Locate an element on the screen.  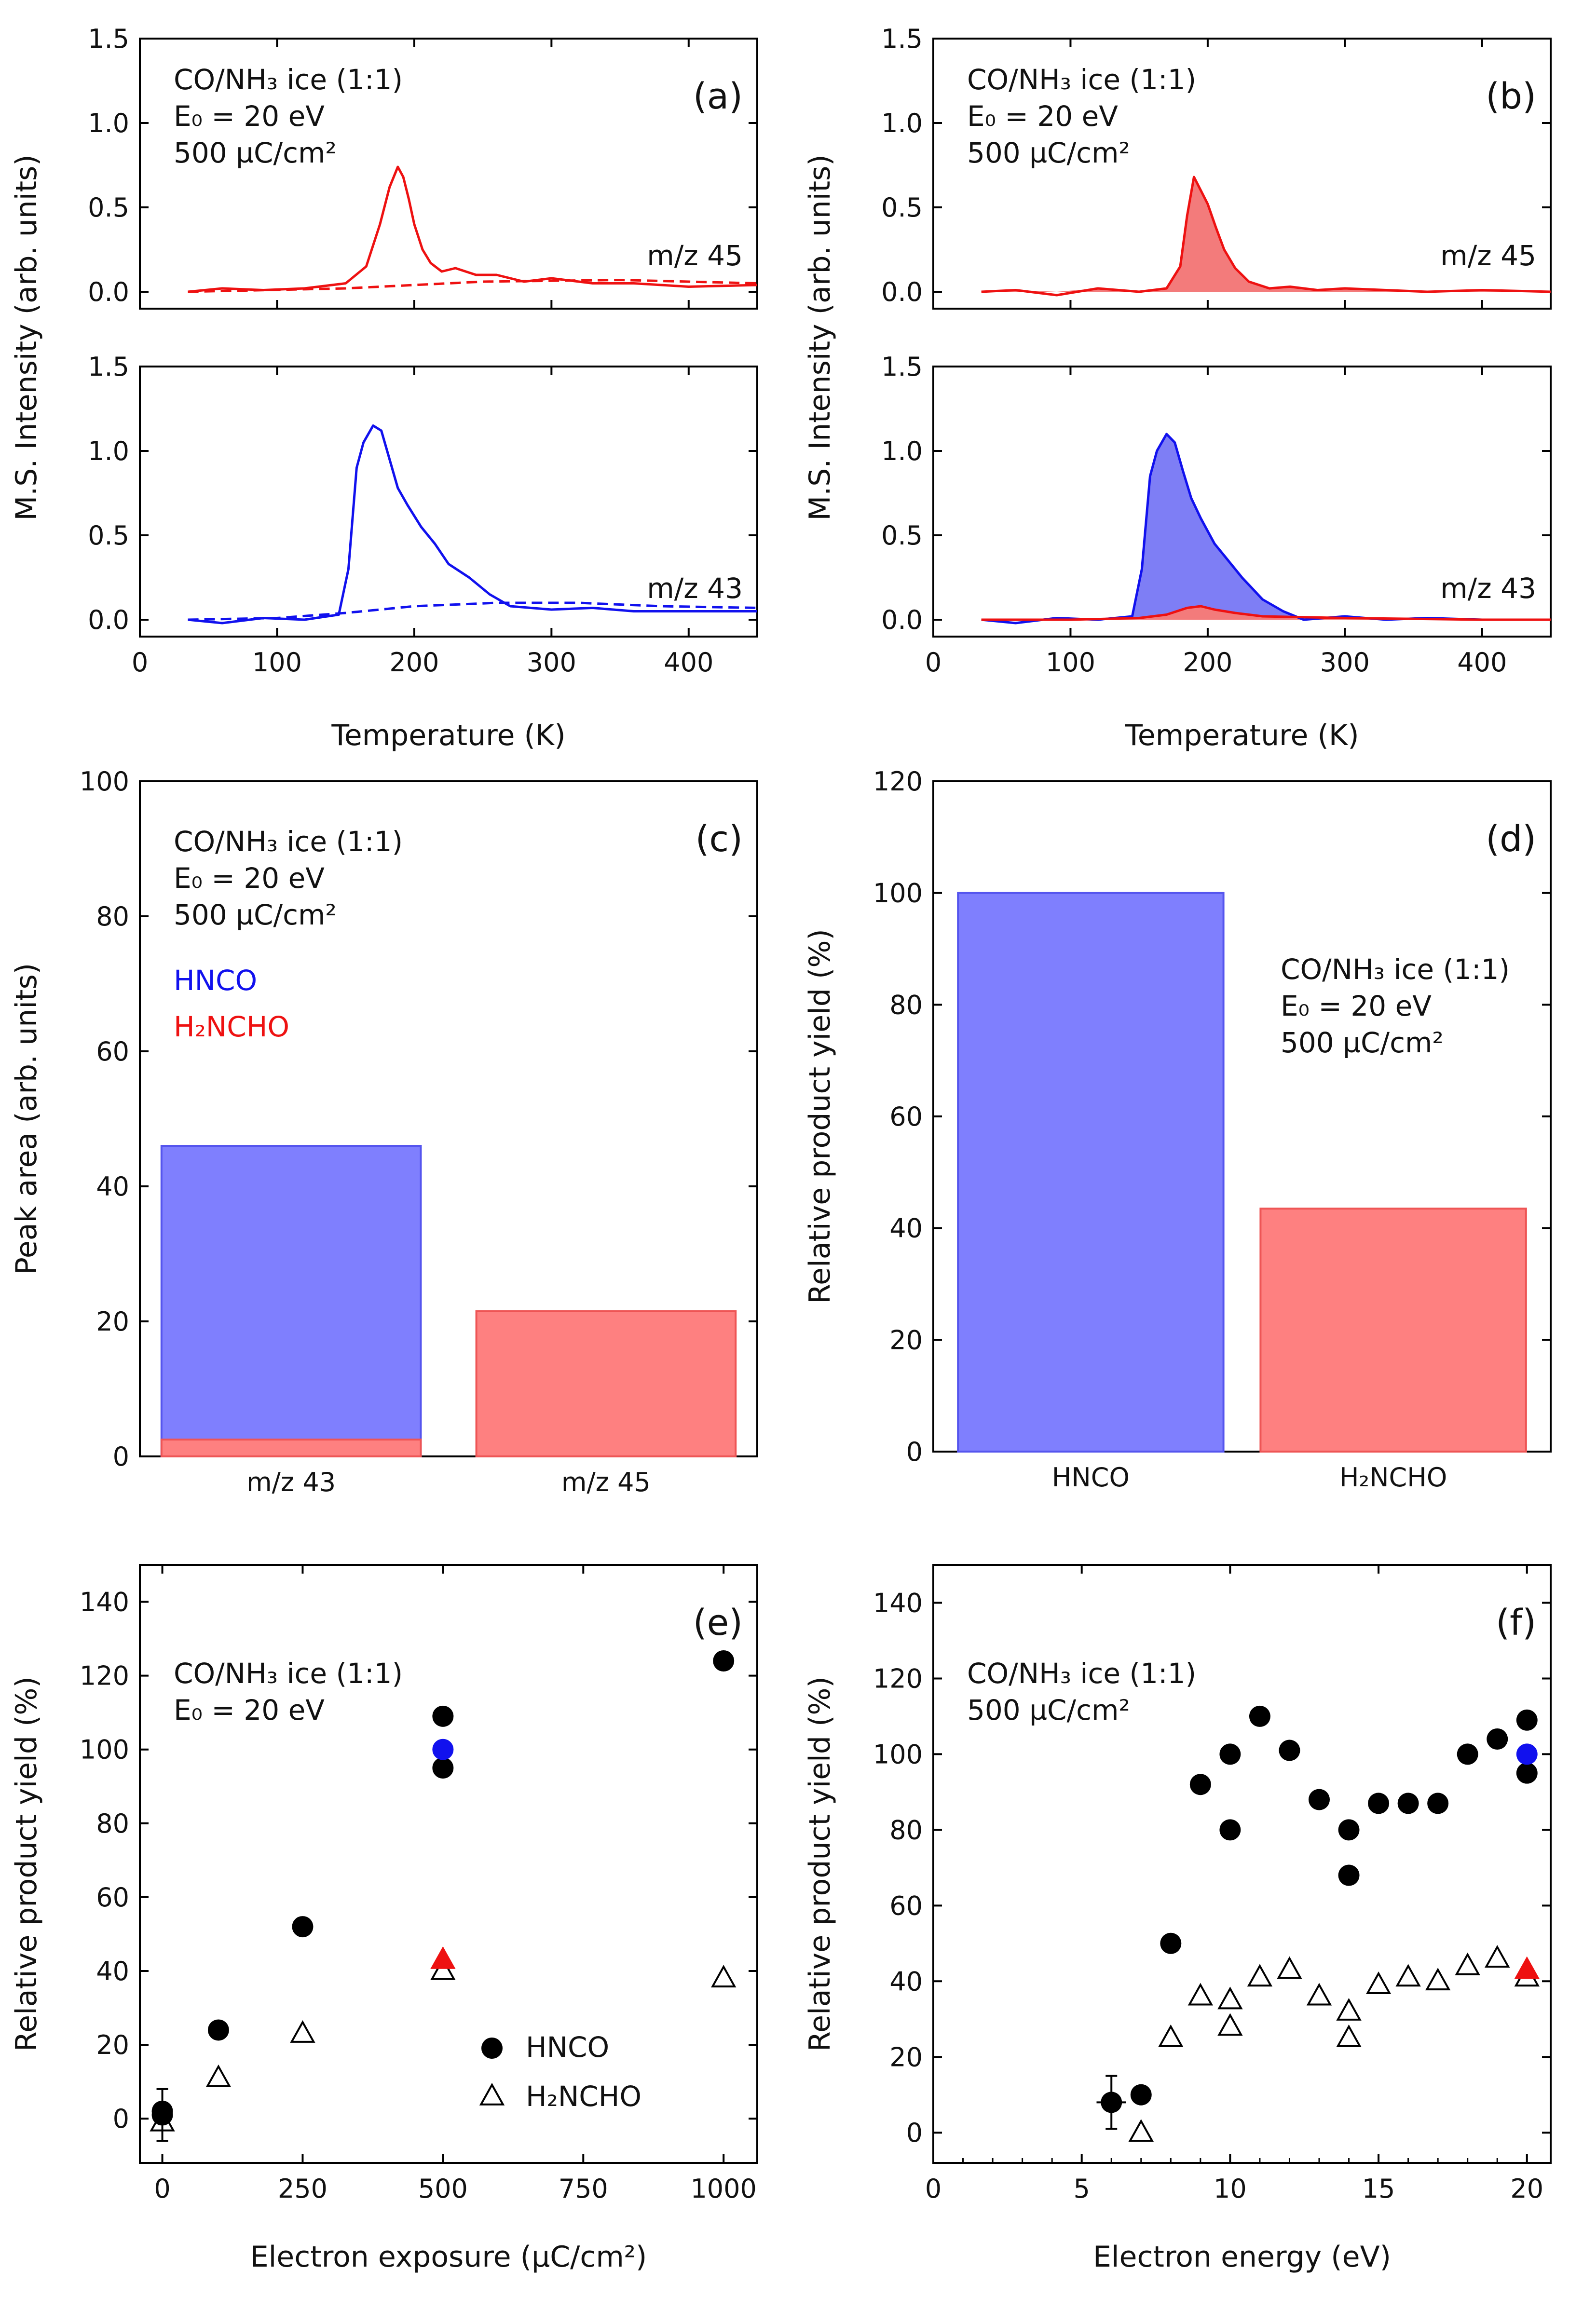
x-axis-label: Temperature (K) is located at coordinates (448, 735).